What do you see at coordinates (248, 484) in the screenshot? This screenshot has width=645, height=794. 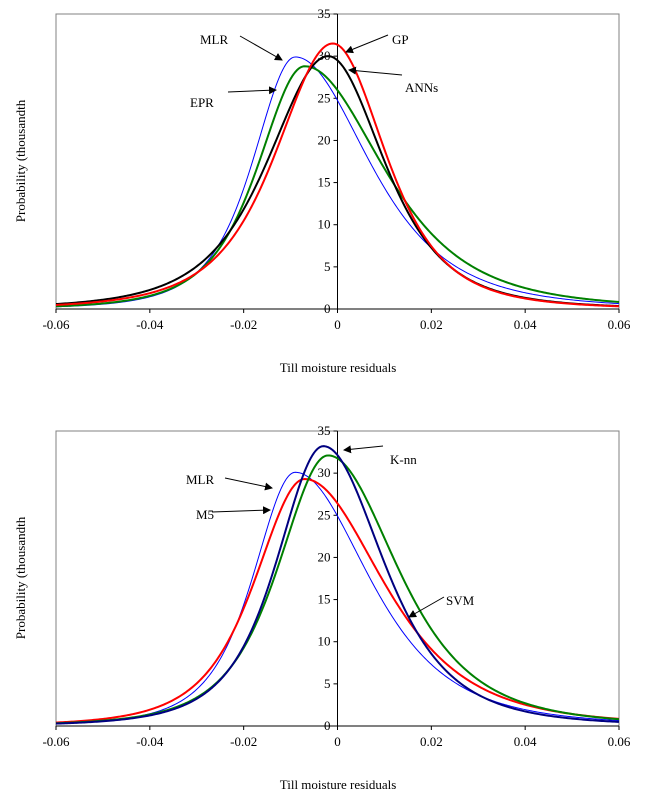 I see `chart-2-arrow-mlr` at bounding box center [248, 484].